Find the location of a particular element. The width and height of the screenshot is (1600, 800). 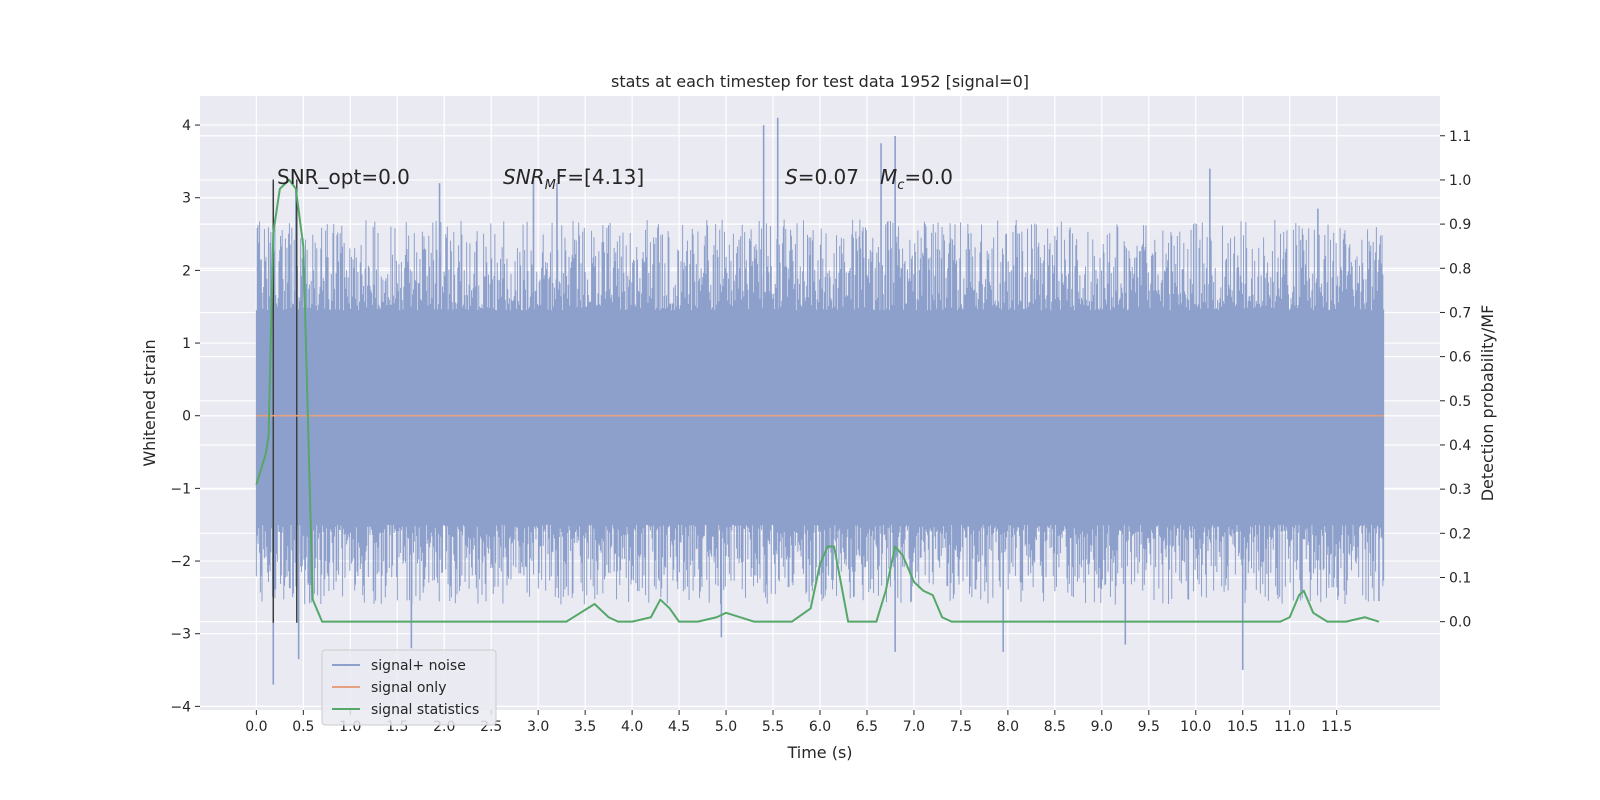

x-tick-label: 10.0 is located at coordinates (1195, 727).